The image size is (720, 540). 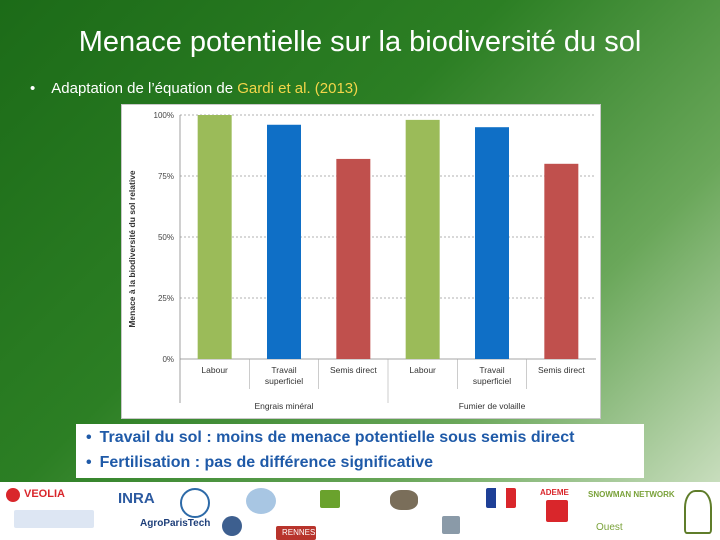 I want to click on agrocampus-seal-icon, so click(x=195, y=503).